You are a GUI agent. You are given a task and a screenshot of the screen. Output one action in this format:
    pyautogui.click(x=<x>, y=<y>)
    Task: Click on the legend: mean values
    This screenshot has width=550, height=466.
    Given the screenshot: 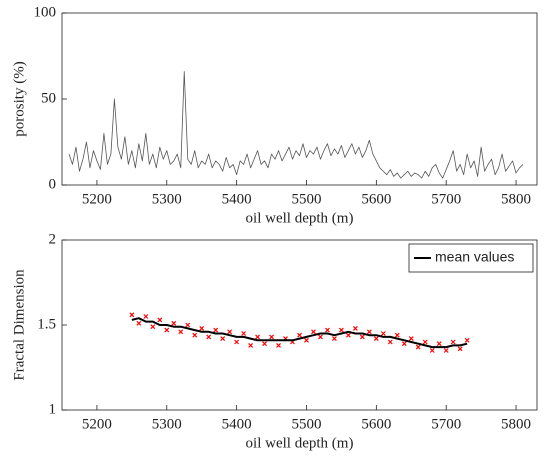 What is the action you would take?
    pyautogui.click(x=471, y=258)
    